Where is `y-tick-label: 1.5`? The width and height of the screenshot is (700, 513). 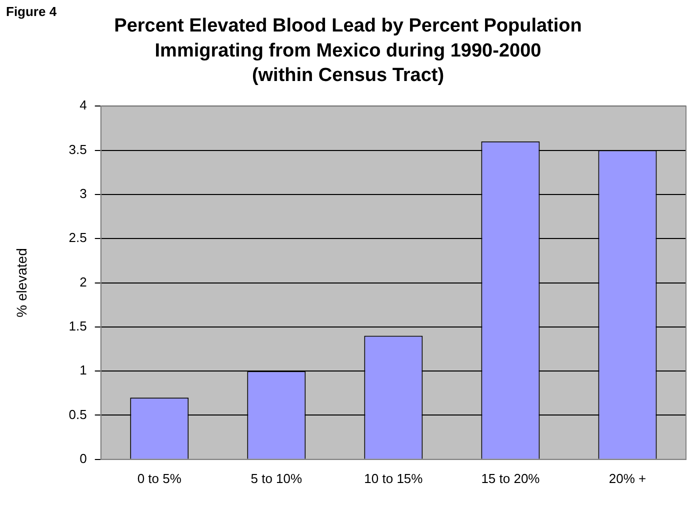 y-tick-label: 1.5 is located at coordinates (77, 326).